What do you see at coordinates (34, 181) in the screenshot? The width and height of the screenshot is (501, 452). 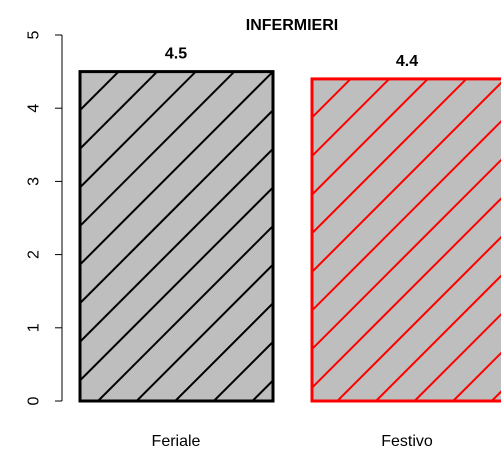 I see `y-tick-label: 3` at bounding box center [34, 181].